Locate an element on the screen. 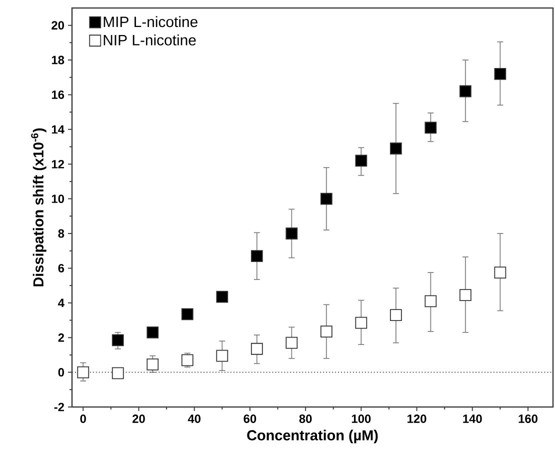 This screenshot has height=470, width=555. y-tick-label: 8 is located at coordinates (61, 233).